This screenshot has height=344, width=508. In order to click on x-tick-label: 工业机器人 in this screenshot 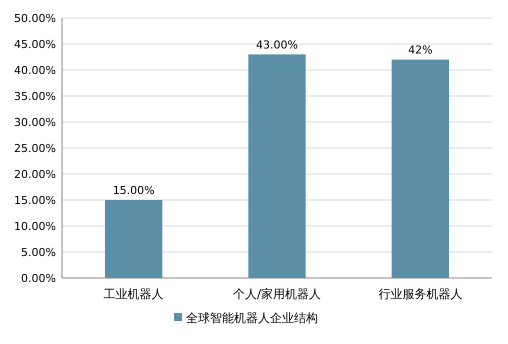, I will do `click(134, 294)`.